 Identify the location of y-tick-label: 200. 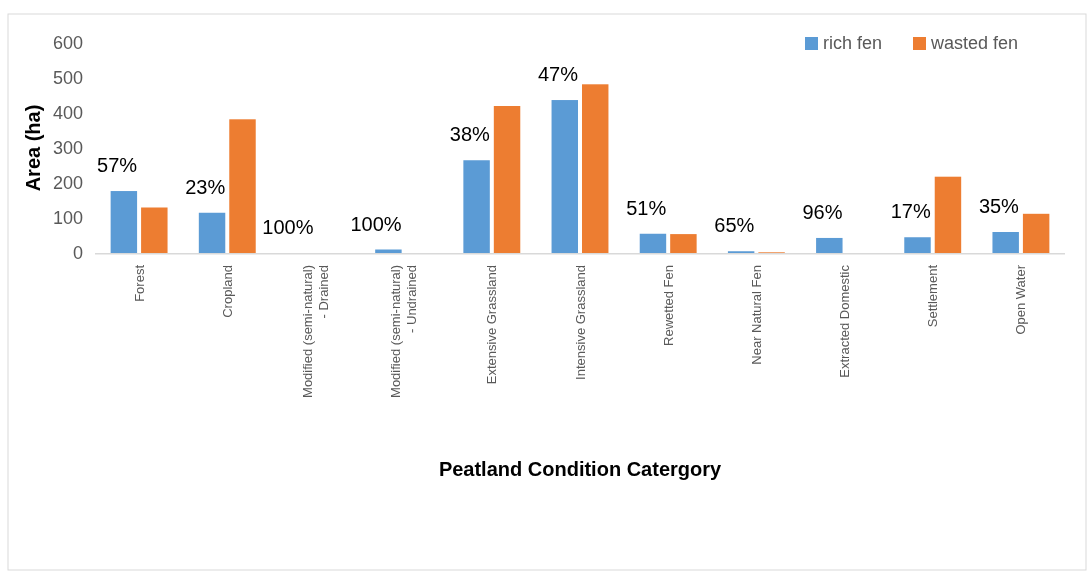
(67, 183).